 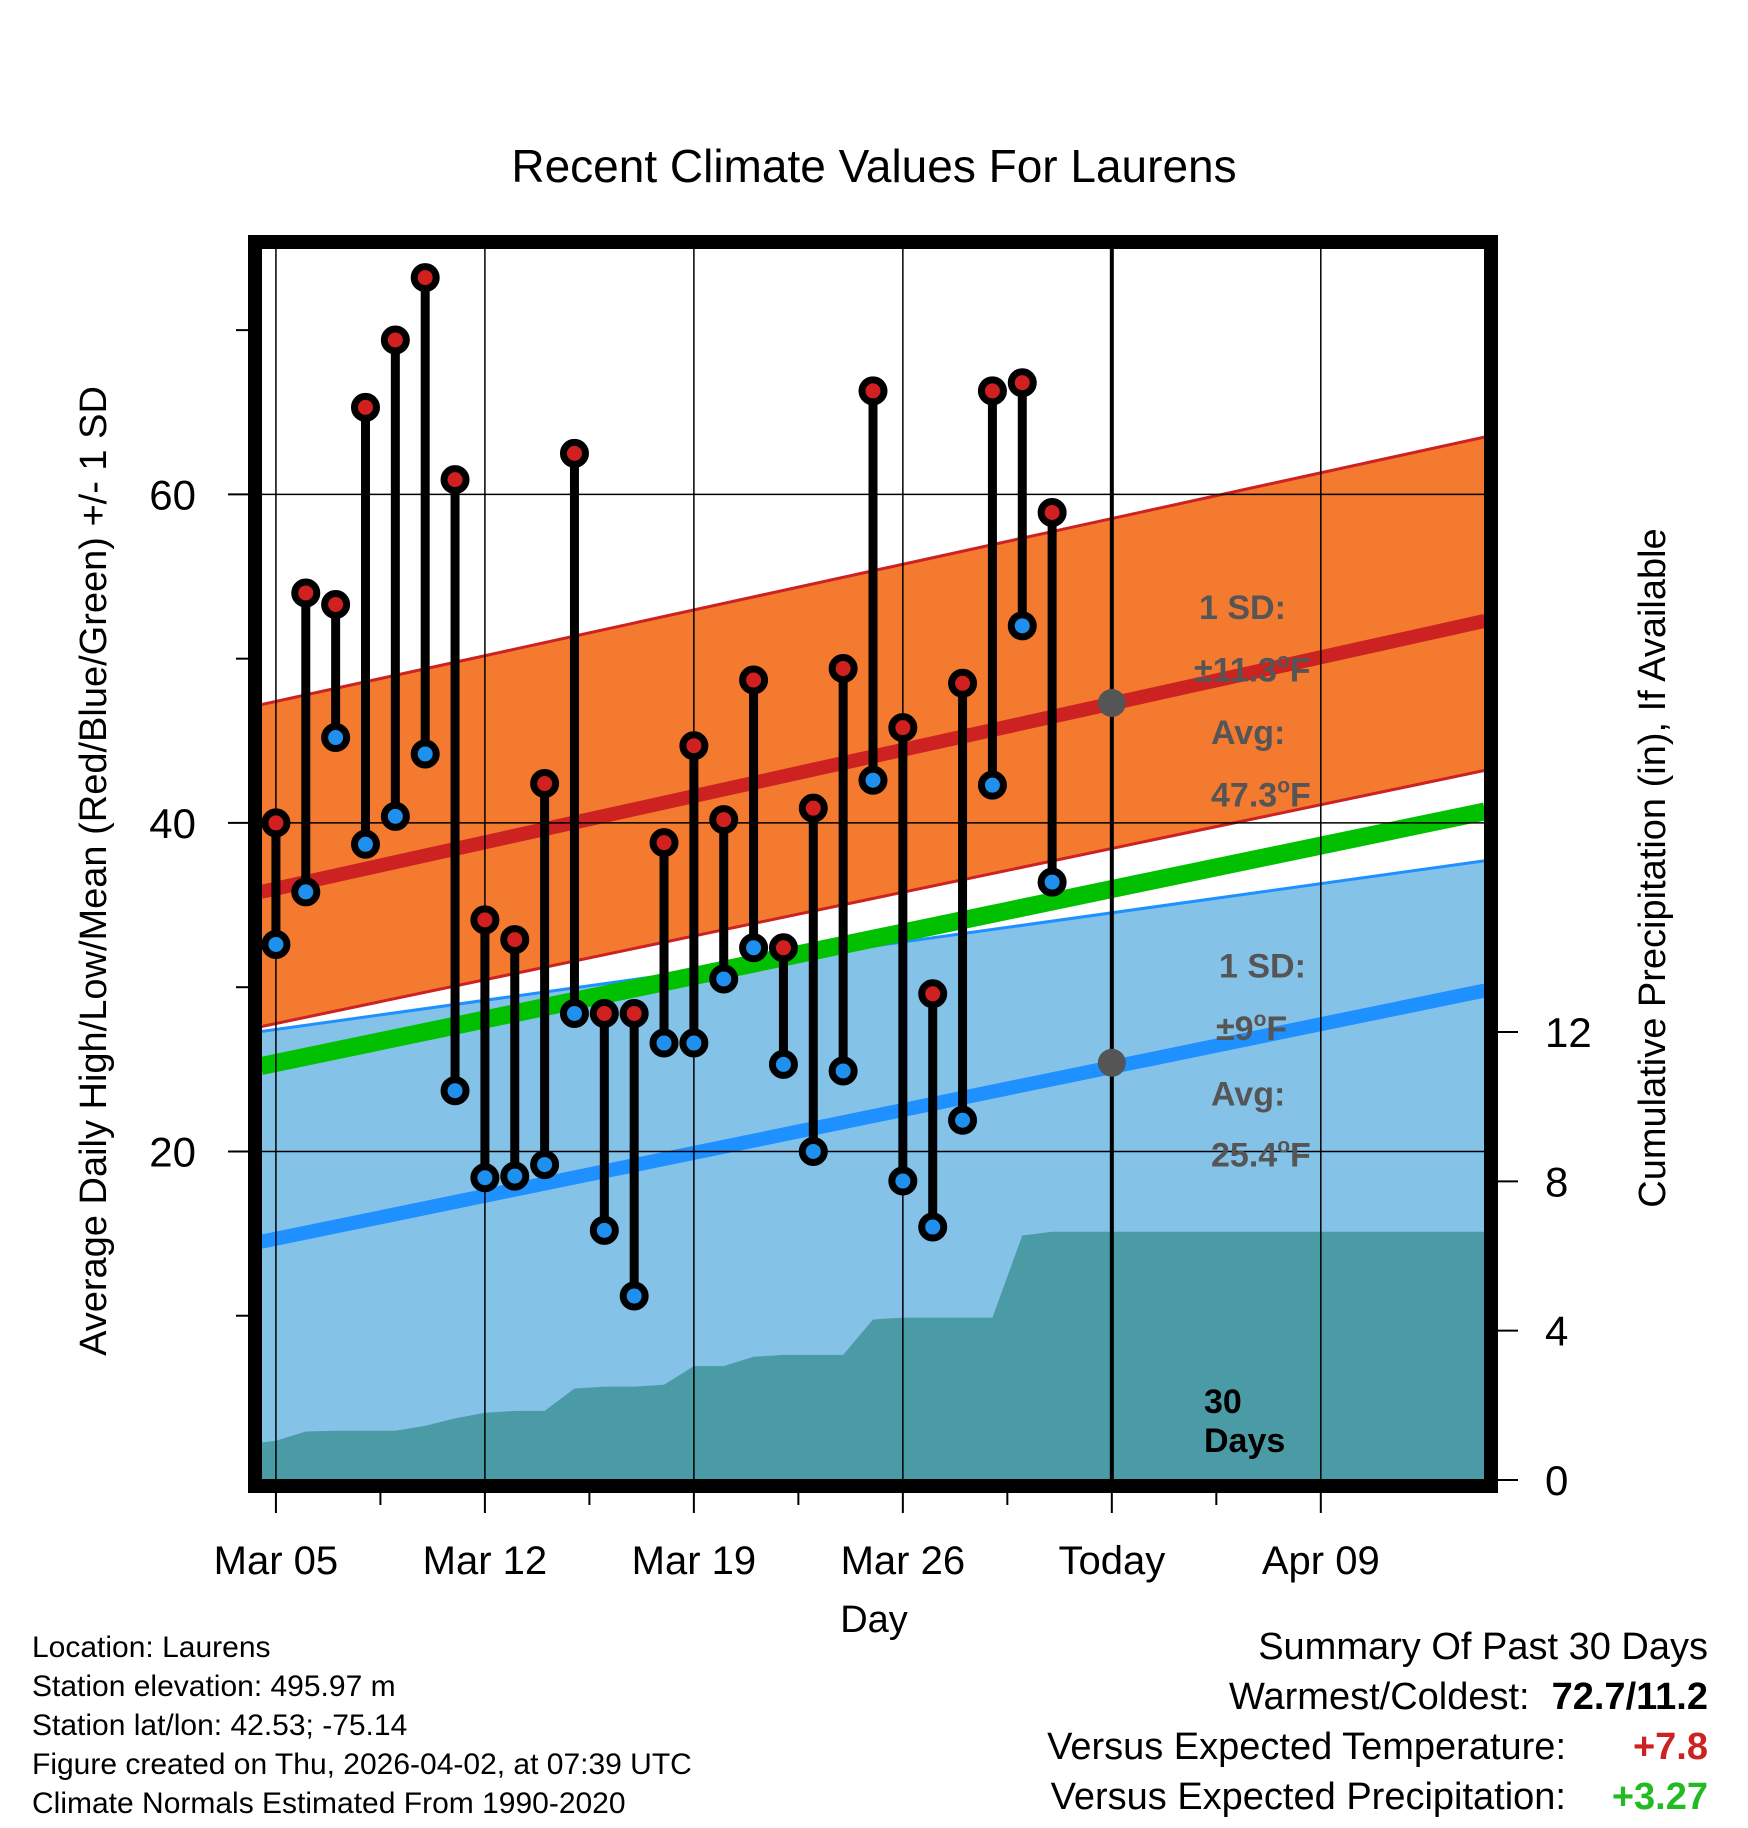 I want to click on temp-value: +7.8, so click(x=1670, y=1747).